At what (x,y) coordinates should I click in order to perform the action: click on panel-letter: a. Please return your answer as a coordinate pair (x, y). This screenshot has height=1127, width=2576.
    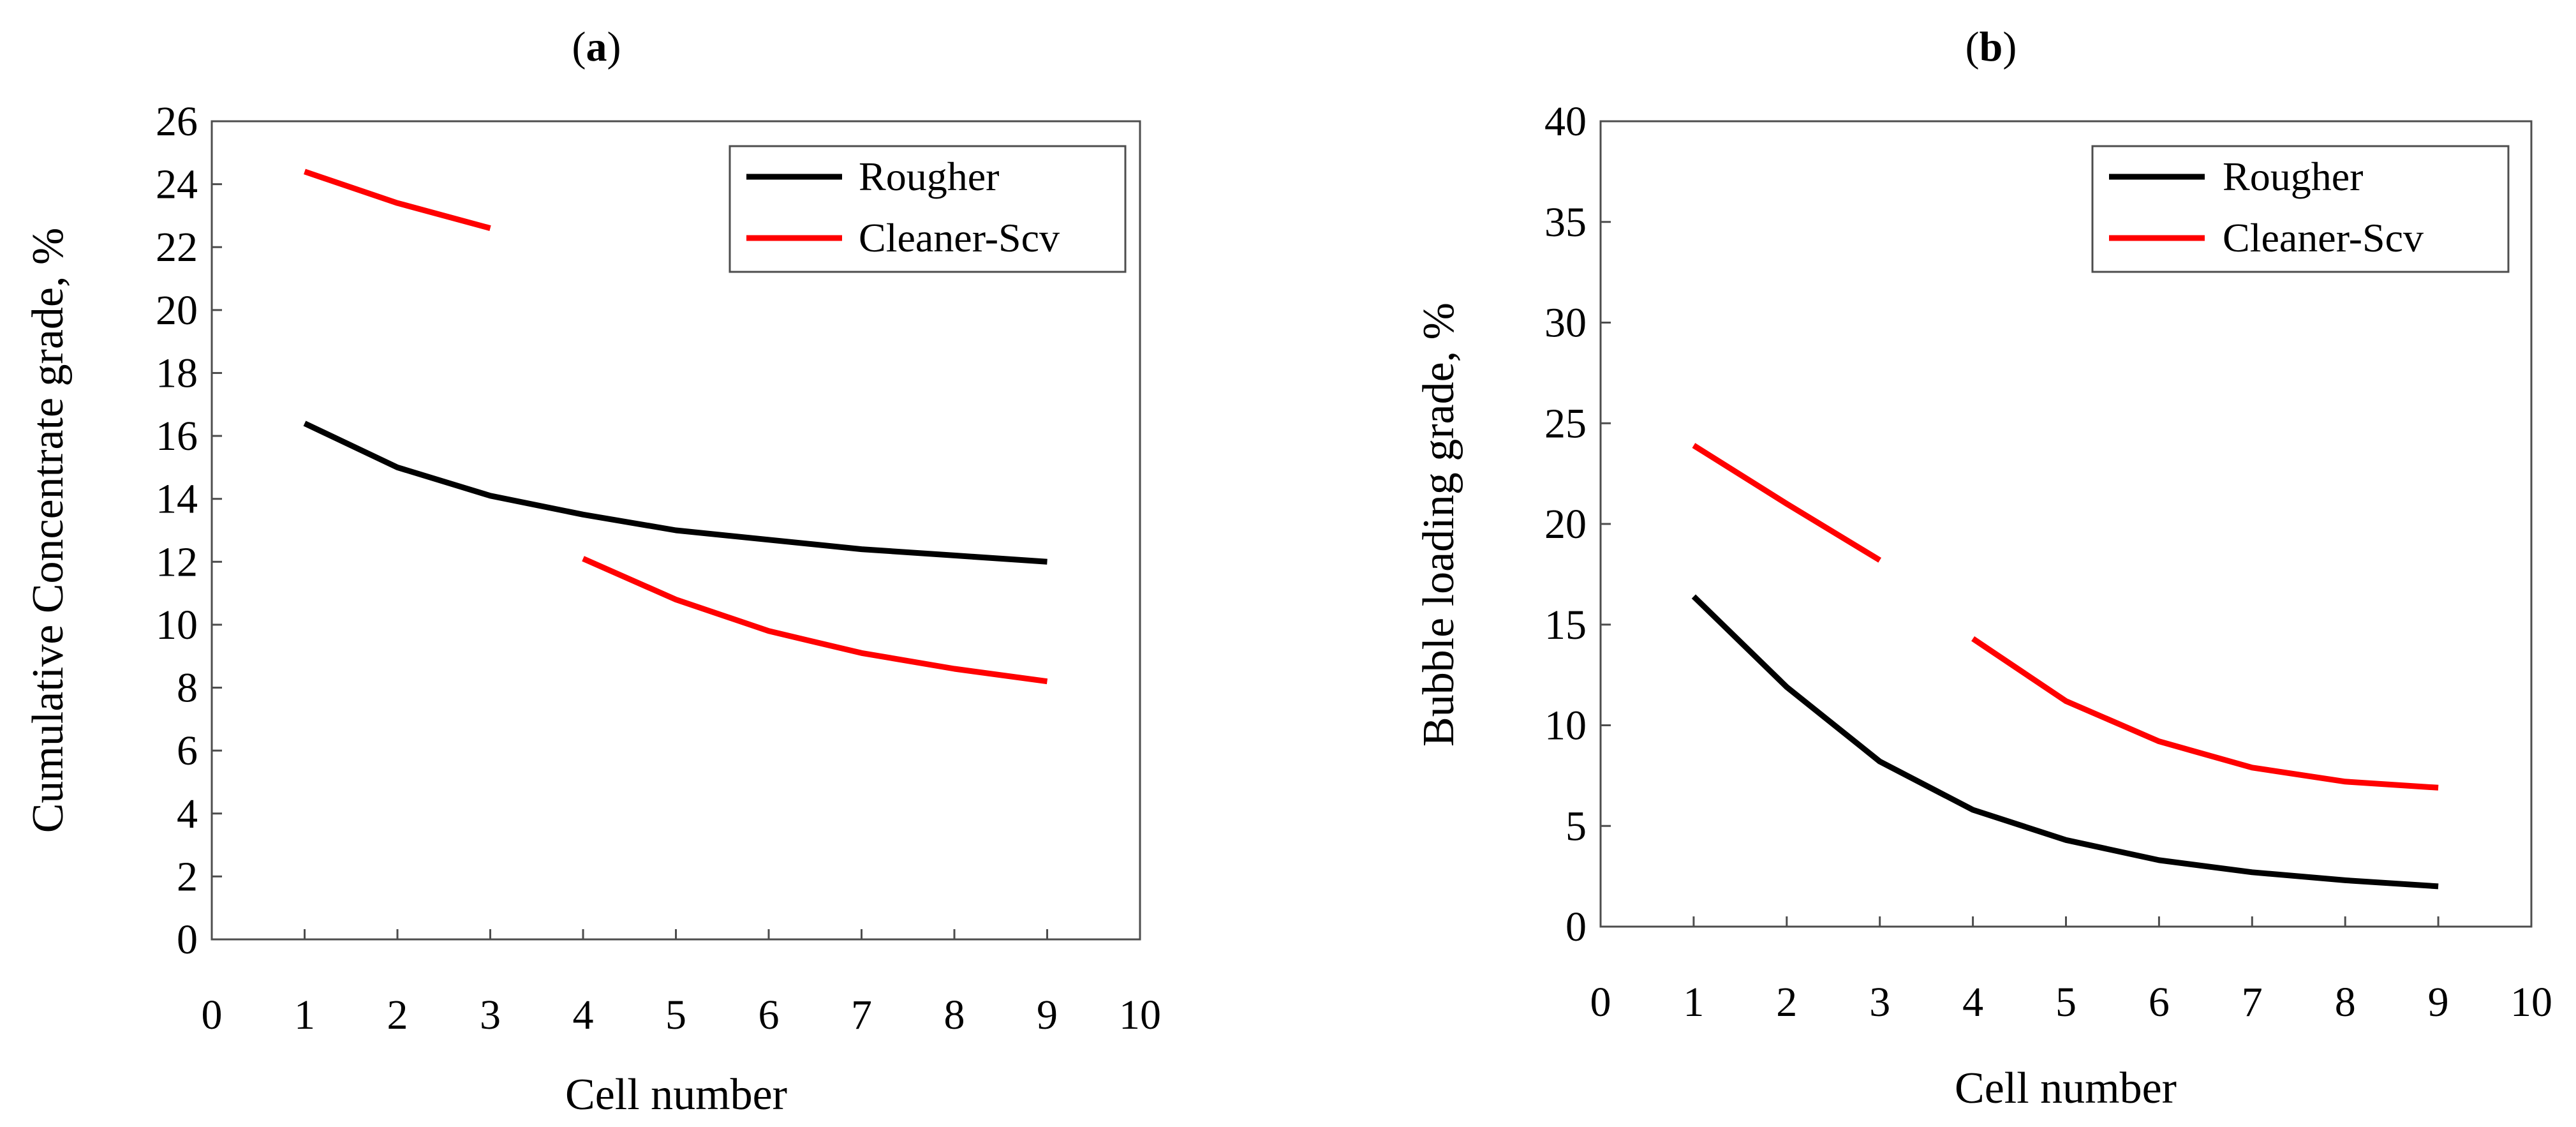
    Looking at the image, I should click on (596, 47).